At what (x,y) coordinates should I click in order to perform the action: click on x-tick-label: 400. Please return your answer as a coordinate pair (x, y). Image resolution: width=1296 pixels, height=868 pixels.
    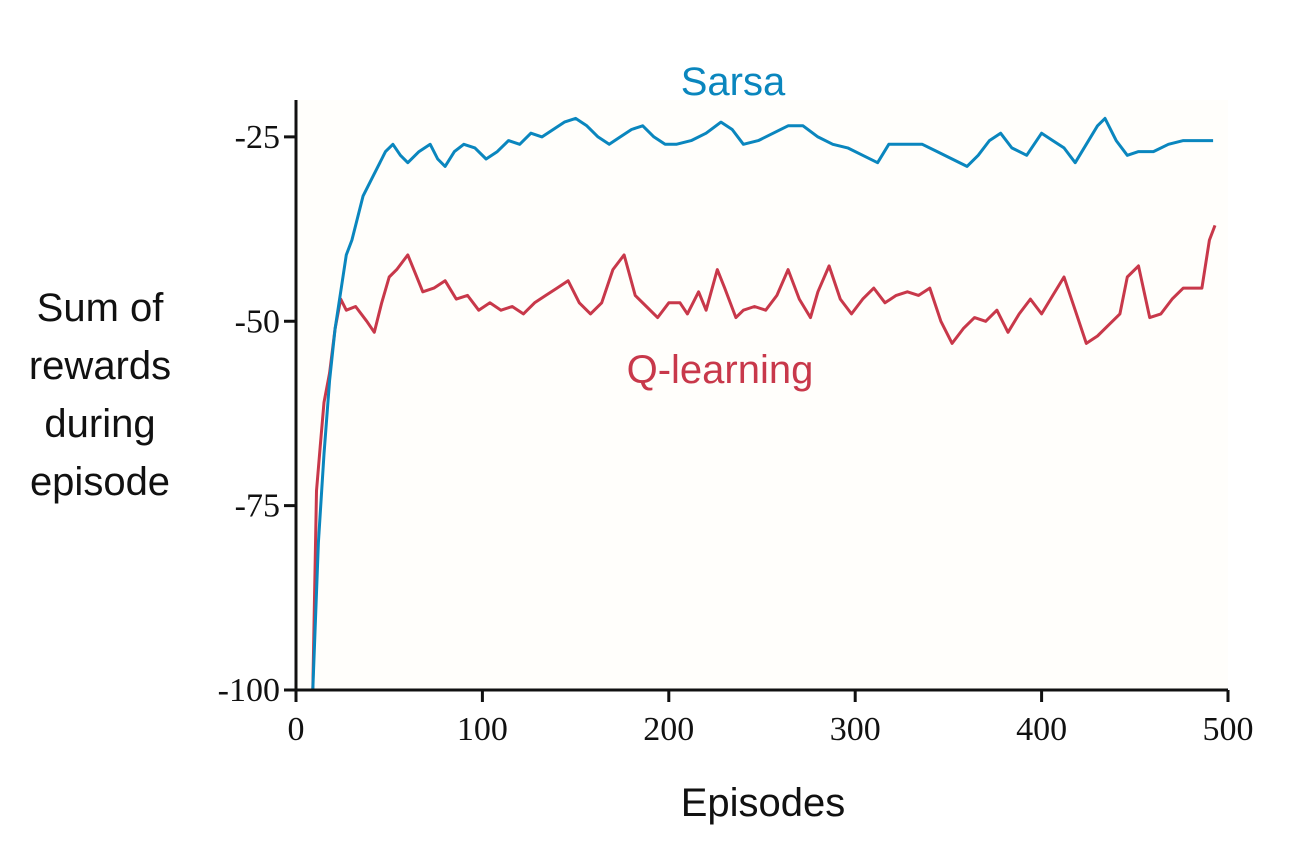
    Looking at the image, I should click on (1041, 729).